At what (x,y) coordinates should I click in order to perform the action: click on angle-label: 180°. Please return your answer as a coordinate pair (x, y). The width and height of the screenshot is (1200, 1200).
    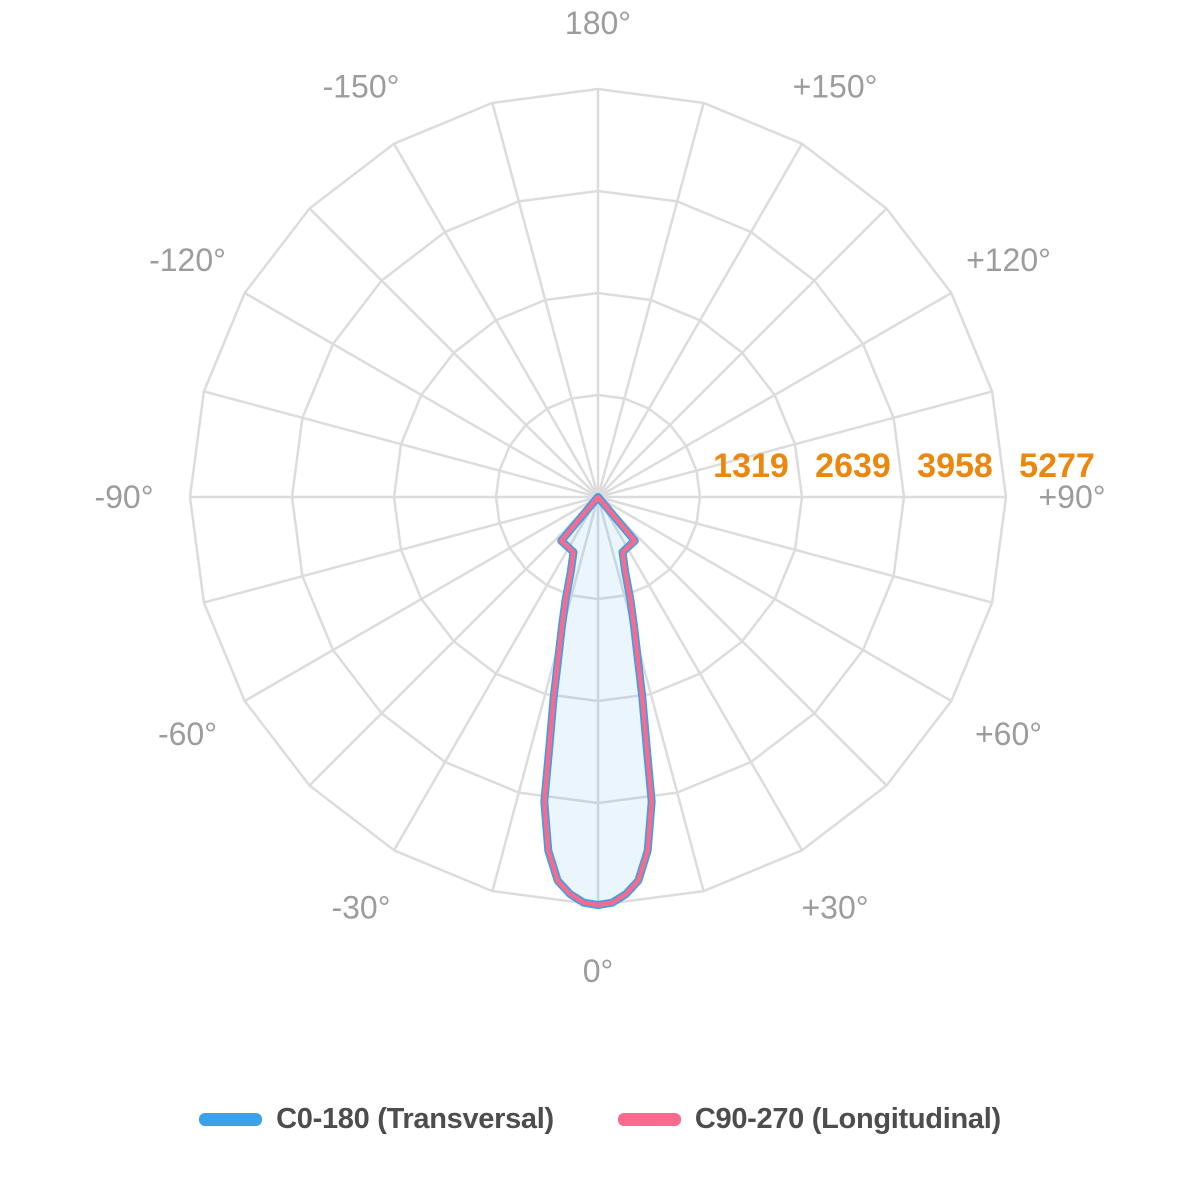
    Looking at the image, I should click on (598, 23).